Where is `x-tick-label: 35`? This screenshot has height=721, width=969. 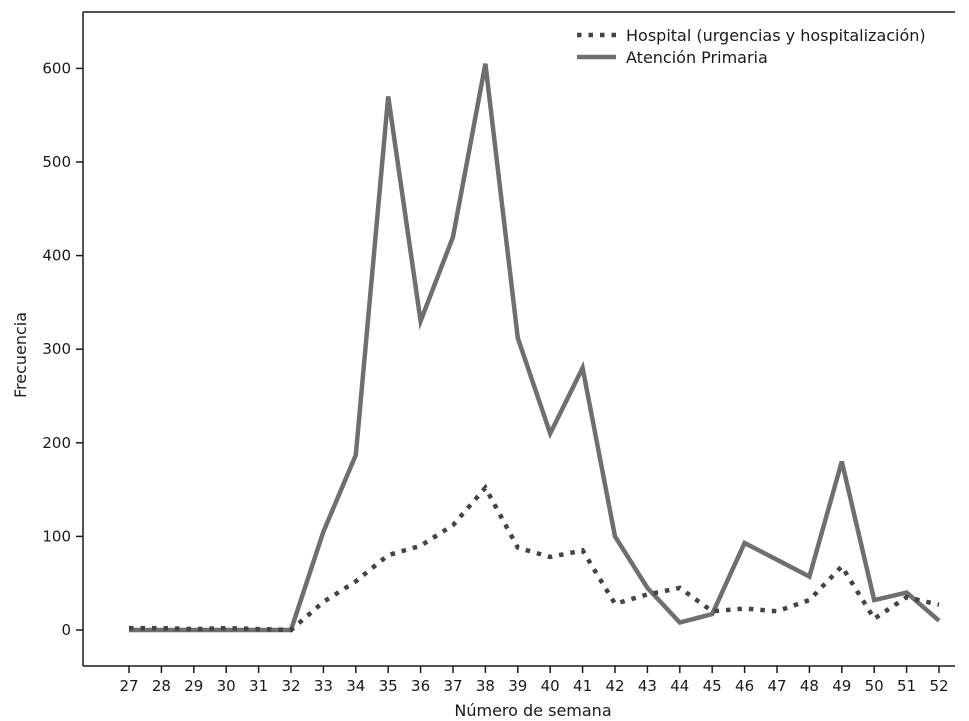 x-tick-label: 35 is located at coordinates (388, 686).